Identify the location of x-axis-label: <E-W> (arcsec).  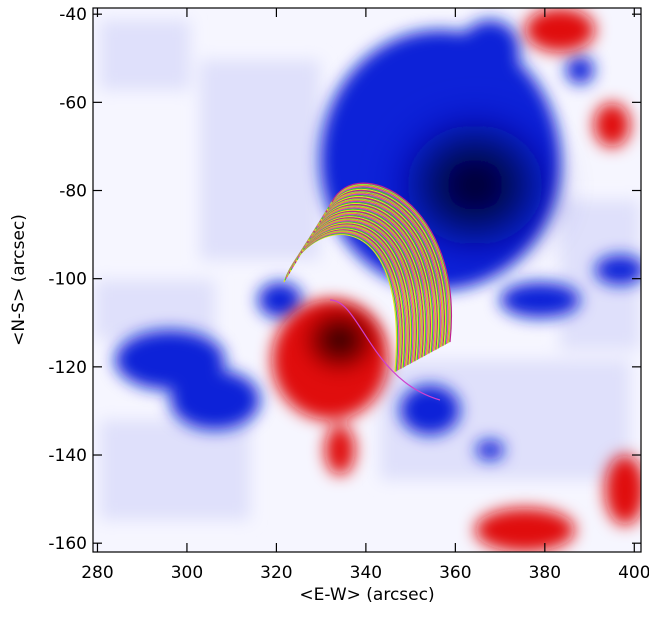
(366, 595).